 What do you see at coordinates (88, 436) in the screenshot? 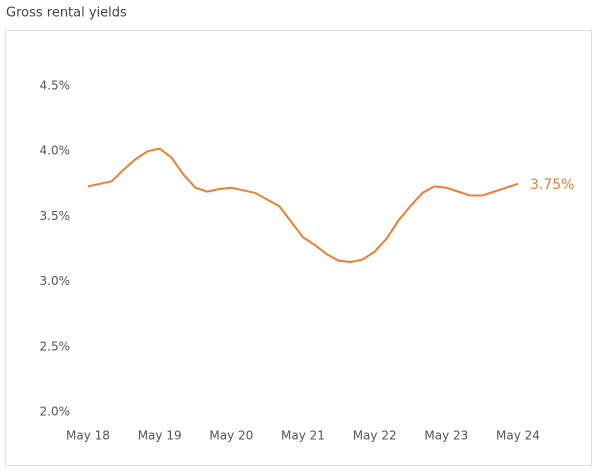
I see `x-tick-label: May 18` at bounding box center [88, 436].